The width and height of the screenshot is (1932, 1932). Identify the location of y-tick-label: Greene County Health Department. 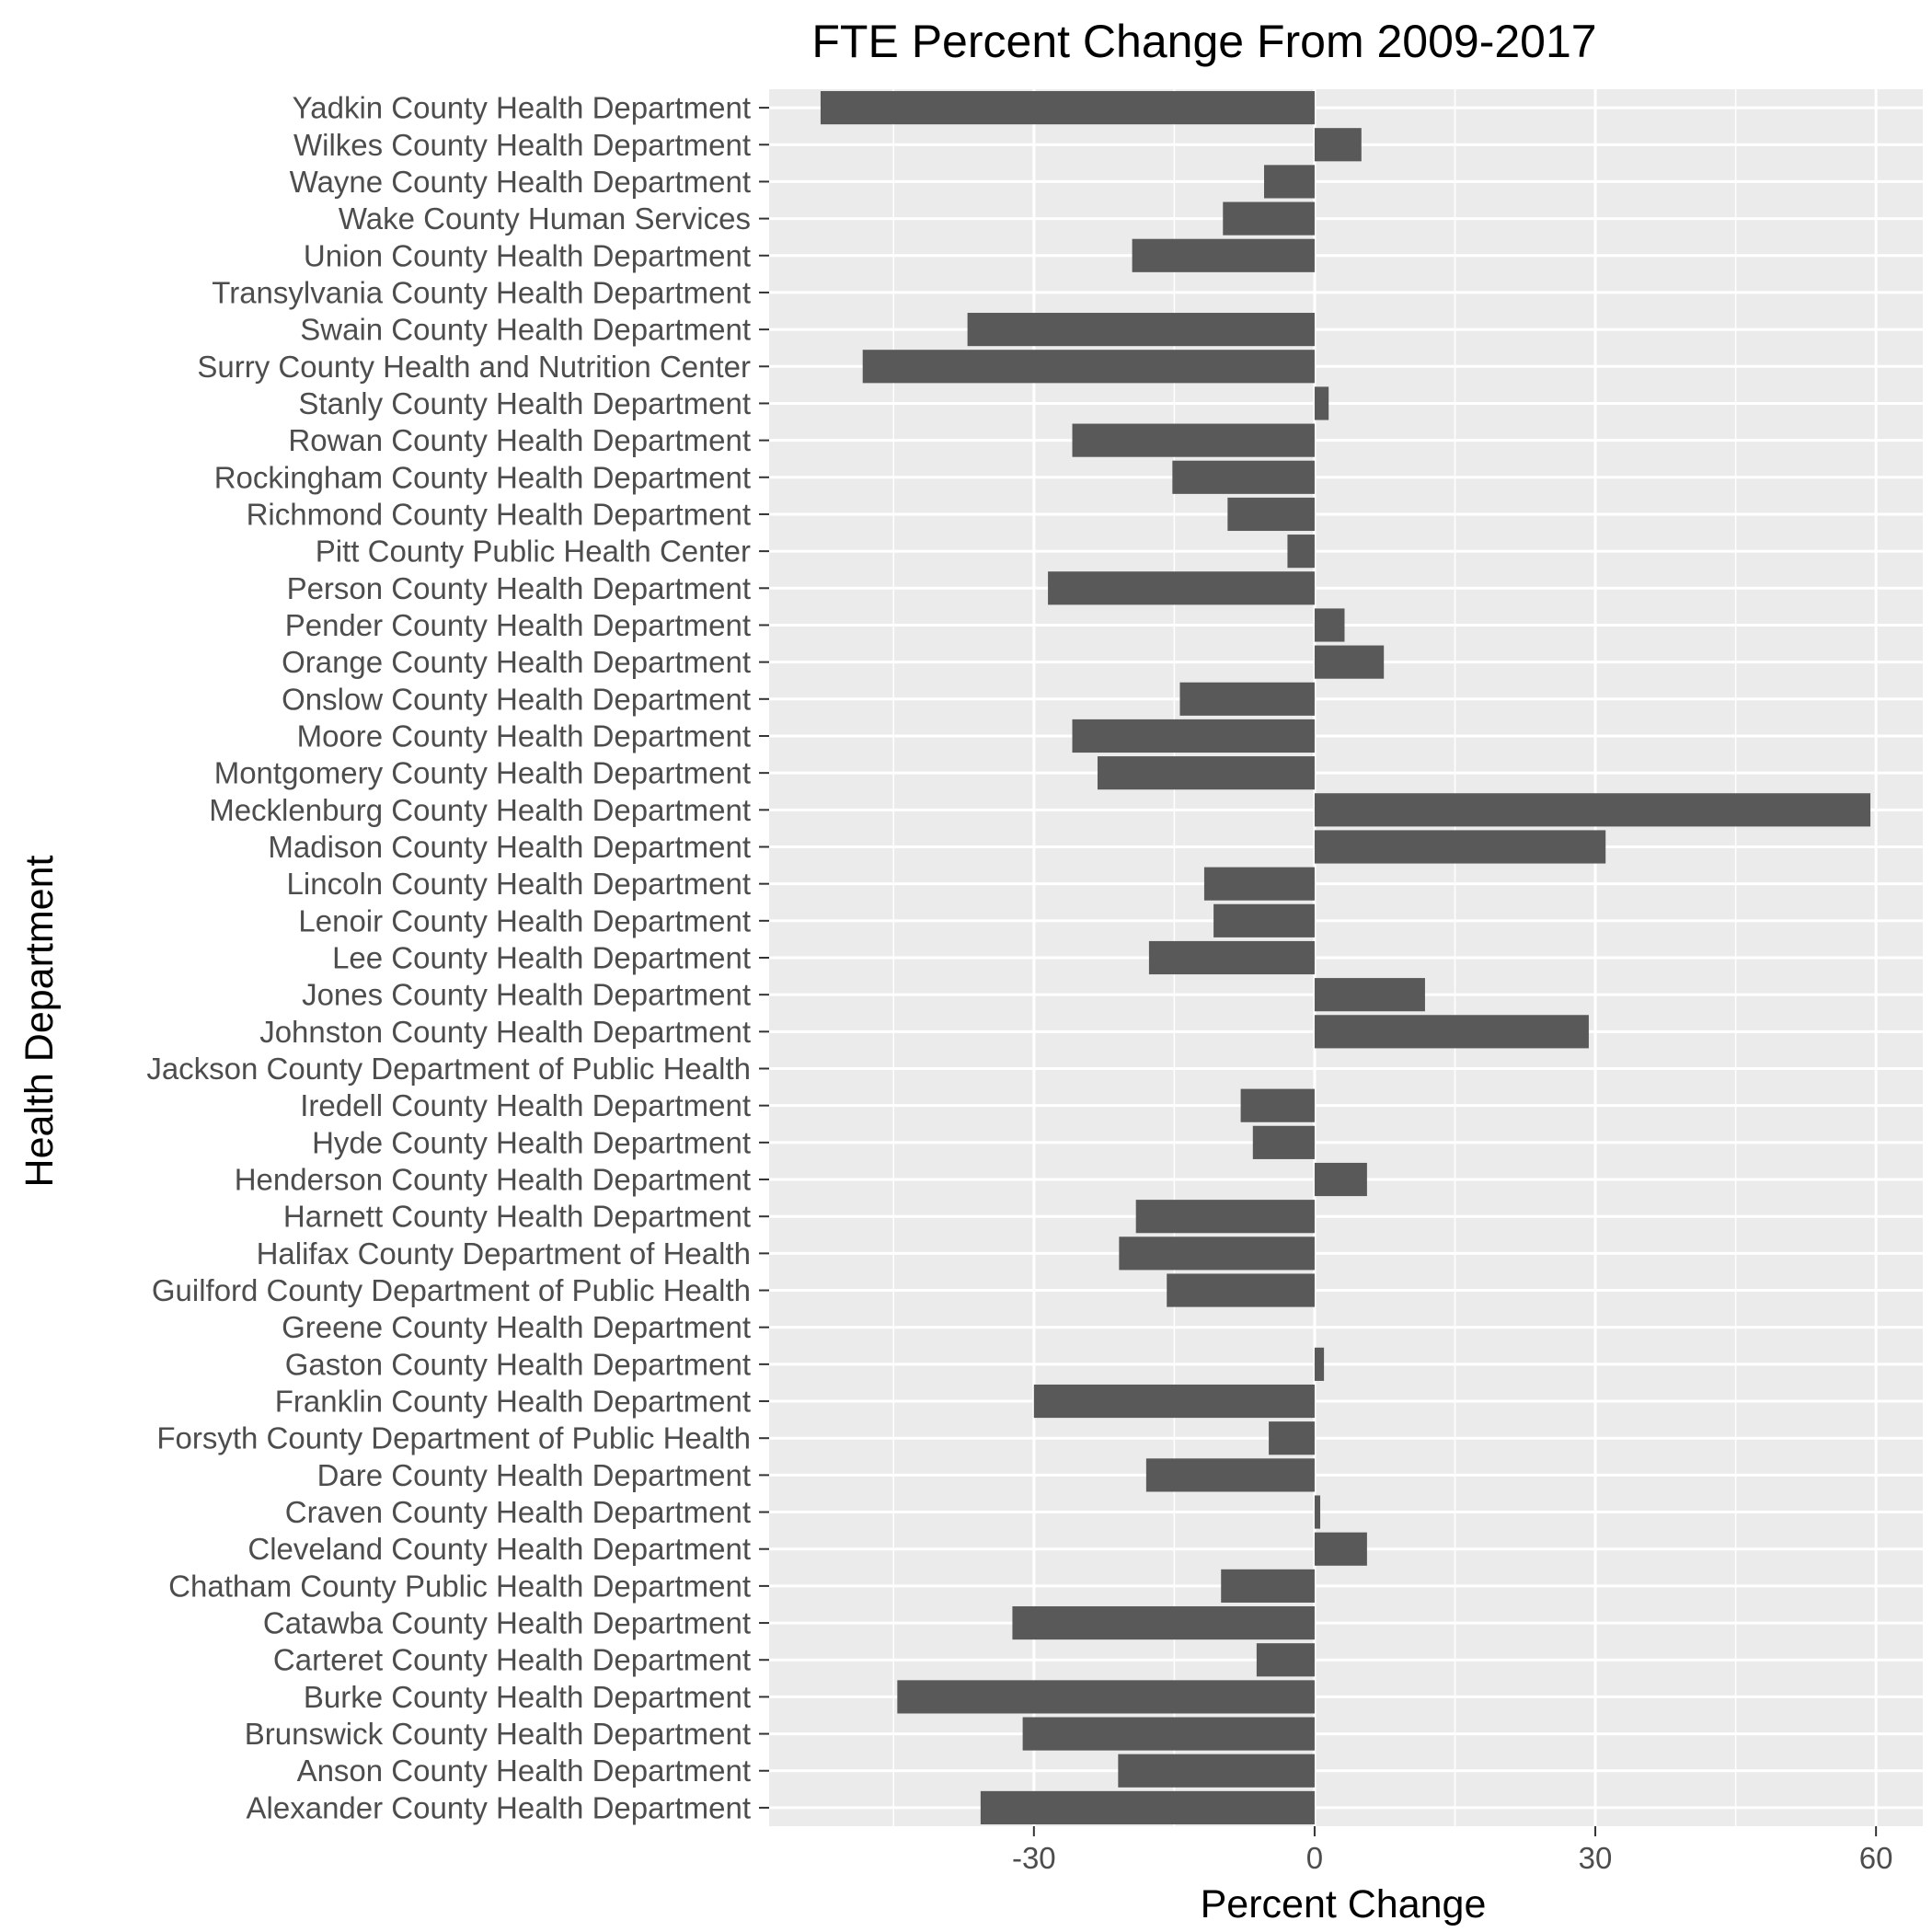
(516, 1327).